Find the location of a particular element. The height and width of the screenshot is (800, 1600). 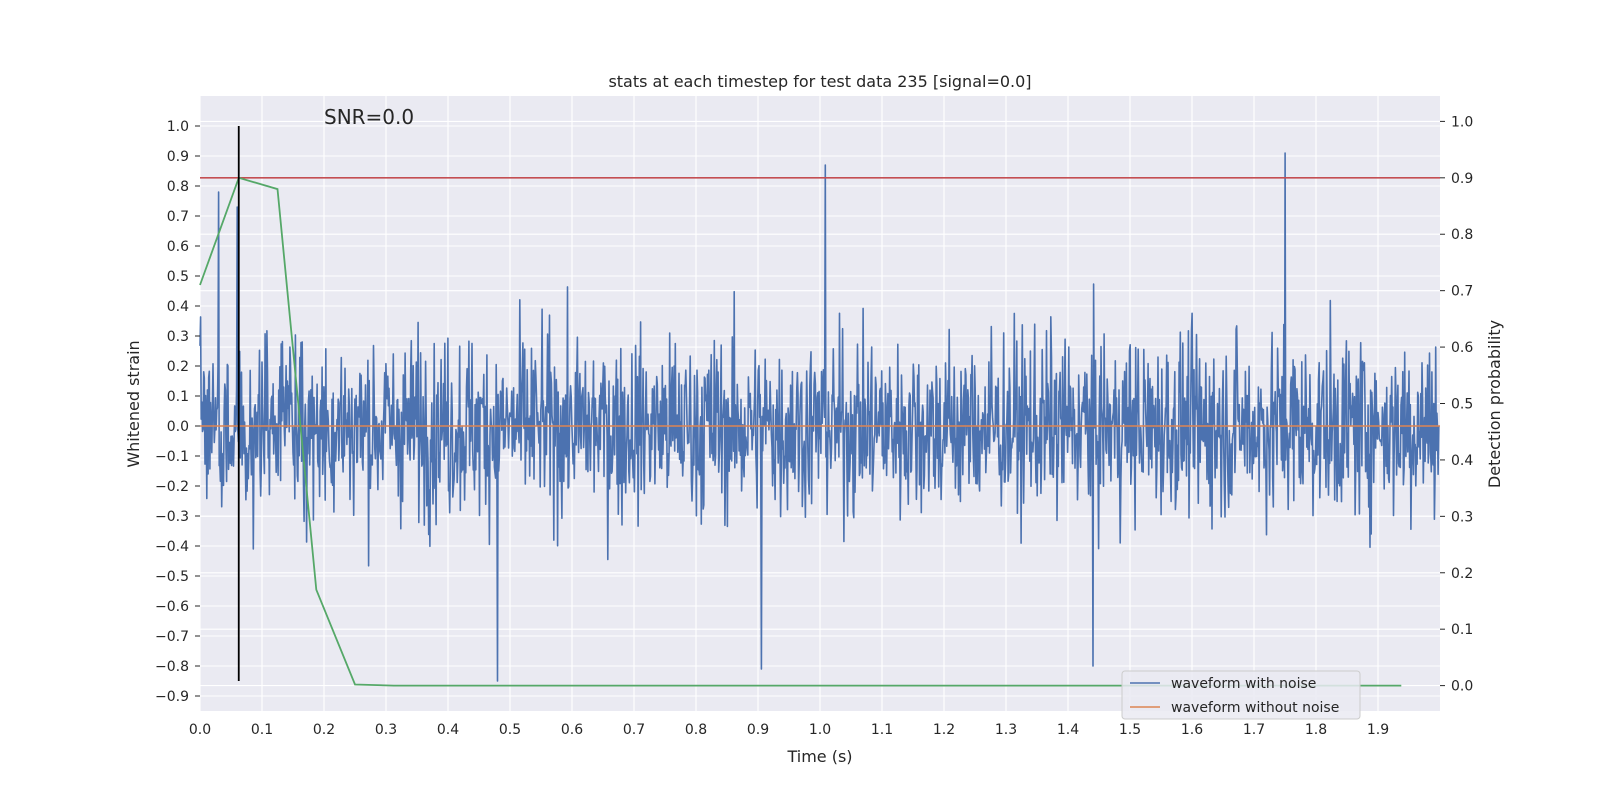

x-tick-label: 0.9 is located at coordinates (758, 730).